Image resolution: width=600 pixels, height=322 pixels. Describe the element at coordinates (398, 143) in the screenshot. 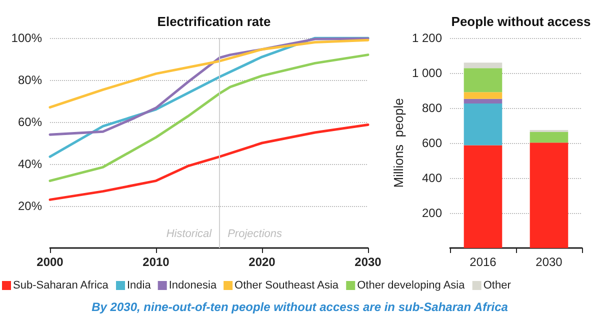

I see `y-axis-title: Millions people` at that location.